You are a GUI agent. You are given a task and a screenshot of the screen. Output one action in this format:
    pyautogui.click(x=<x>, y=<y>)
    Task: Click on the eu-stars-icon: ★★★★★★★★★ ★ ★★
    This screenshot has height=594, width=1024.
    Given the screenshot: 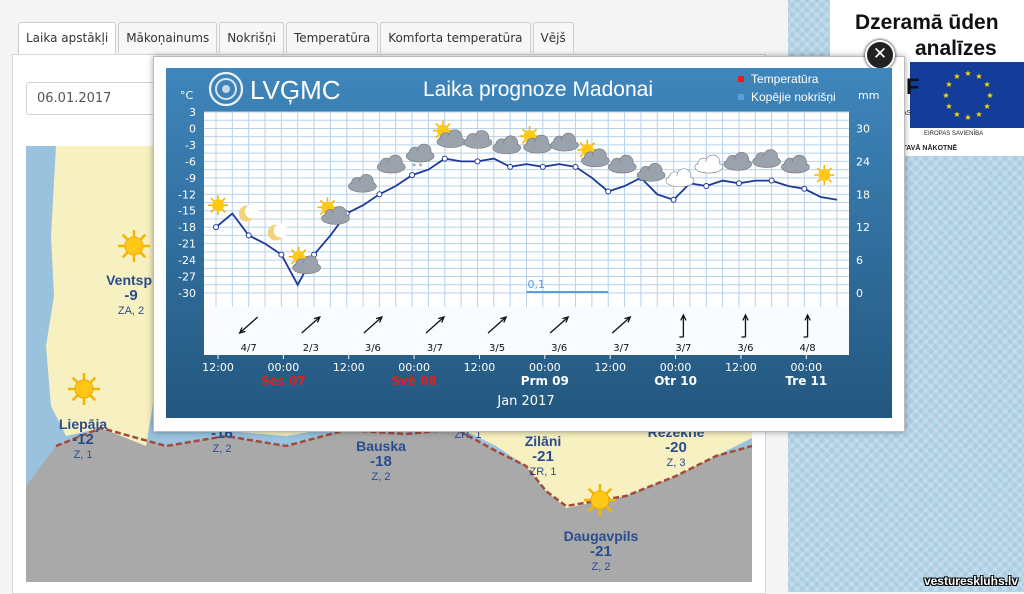 What is the action you would take?
    pyautogui.click(x=967, y=95)
    